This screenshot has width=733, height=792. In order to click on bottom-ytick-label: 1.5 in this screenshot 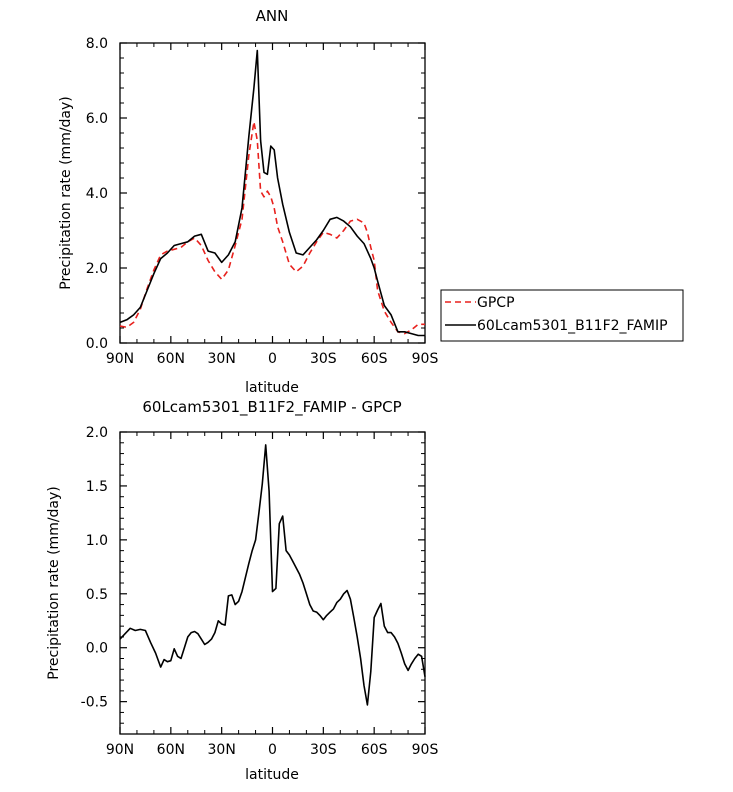, I will do `click(97, 487)`.